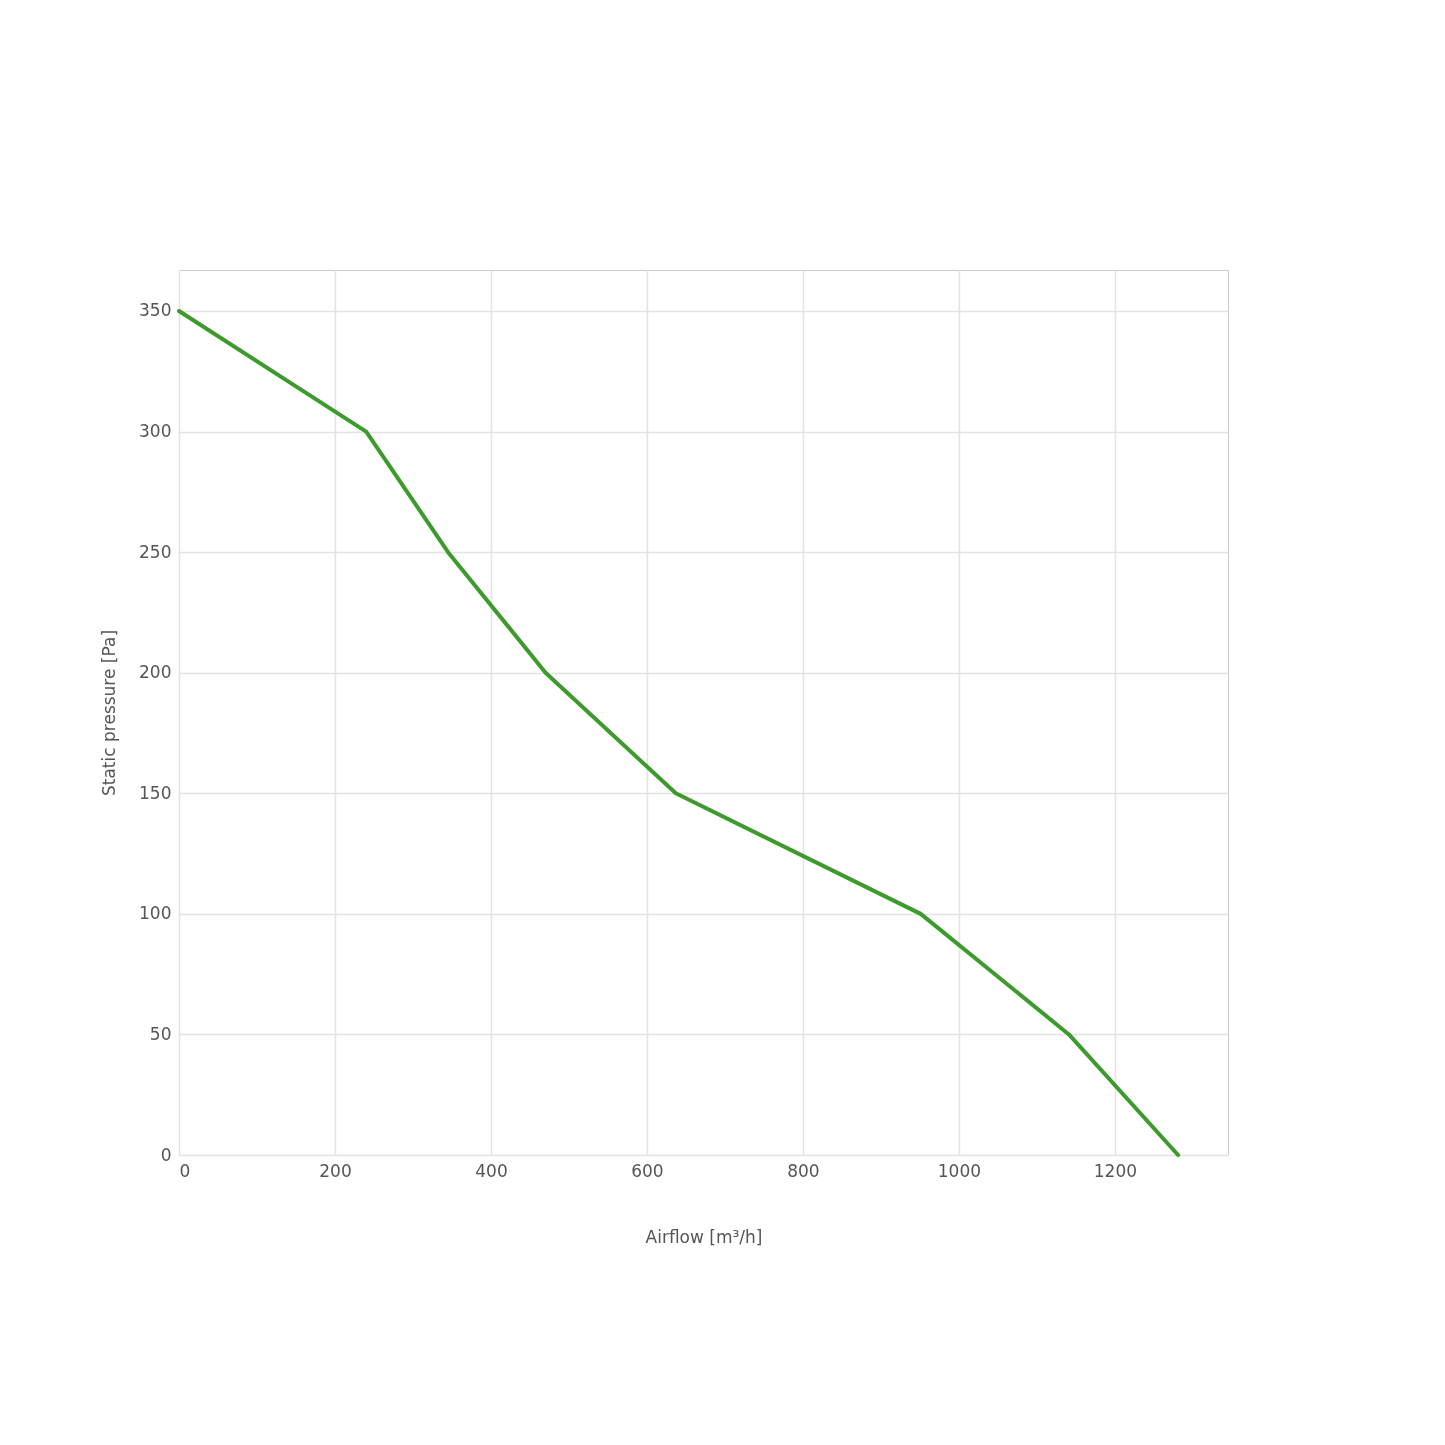 Image resolution: width=1445 pixels, height=1445 pixels. I want to click on y-tick-label: 200, so click(155, 672).